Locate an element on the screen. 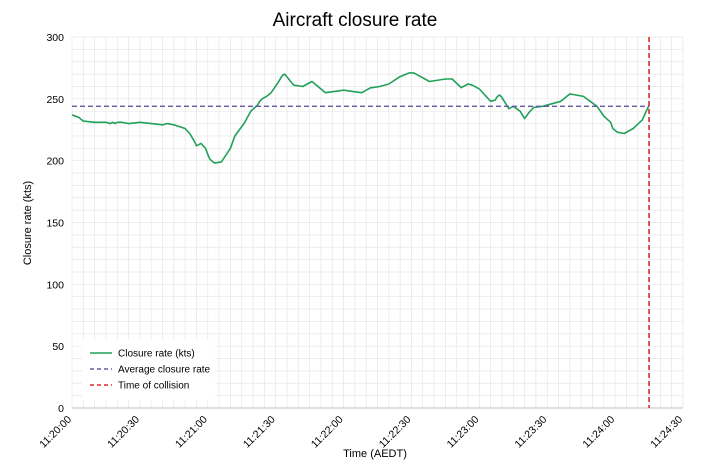 This screenshot has height=462, width=709. y-axis-label: Closure rate (kts) is located at coordinates (28, 223).